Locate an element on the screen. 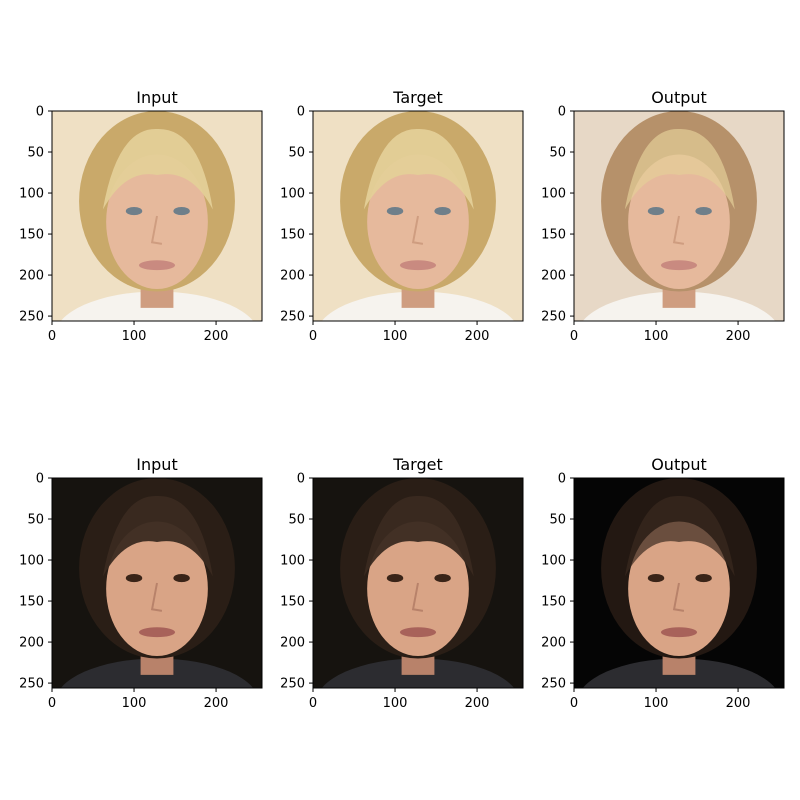 Image resolution: width=800 pixels, height=800 pixels. subplot-input-row1: Input 0 100 200 0 50 100 150 200 250 is located at coordinates (141, 216).